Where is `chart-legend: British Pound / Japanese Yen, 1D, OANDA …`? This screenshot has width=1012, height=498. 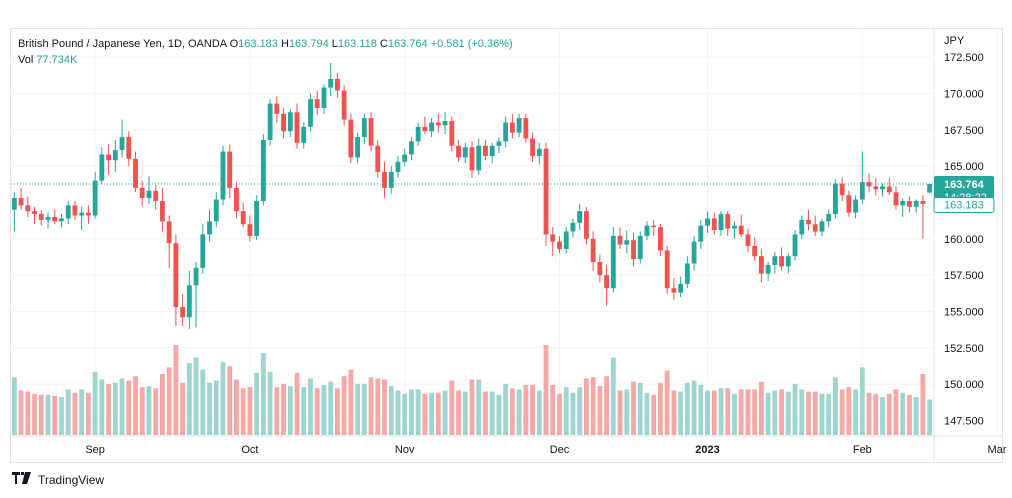
chart-legend: British Pound / Japanese Yen, 1D, OANDA … is located at coordinates (265, 52).